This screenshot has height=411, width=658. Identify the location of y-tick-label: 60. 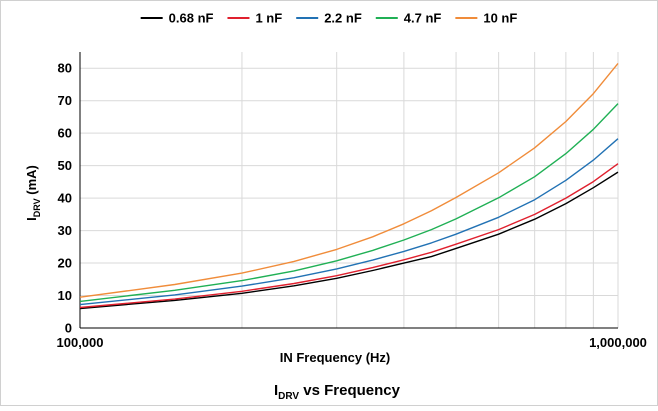
(65, 133).